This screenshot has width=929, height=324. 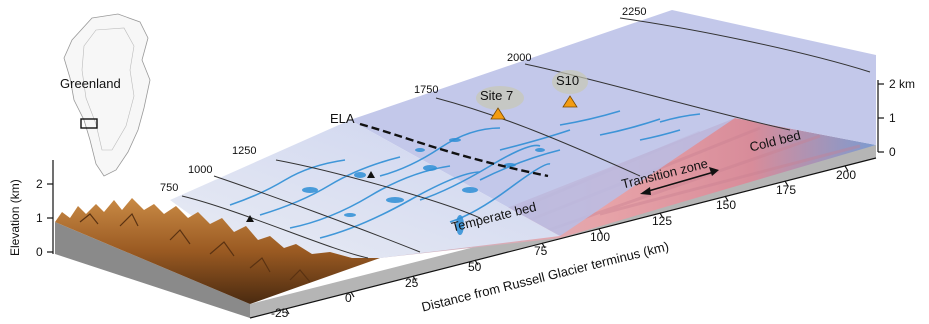 I want to click on supraglacial-lakes, so click(x=423, y=186).